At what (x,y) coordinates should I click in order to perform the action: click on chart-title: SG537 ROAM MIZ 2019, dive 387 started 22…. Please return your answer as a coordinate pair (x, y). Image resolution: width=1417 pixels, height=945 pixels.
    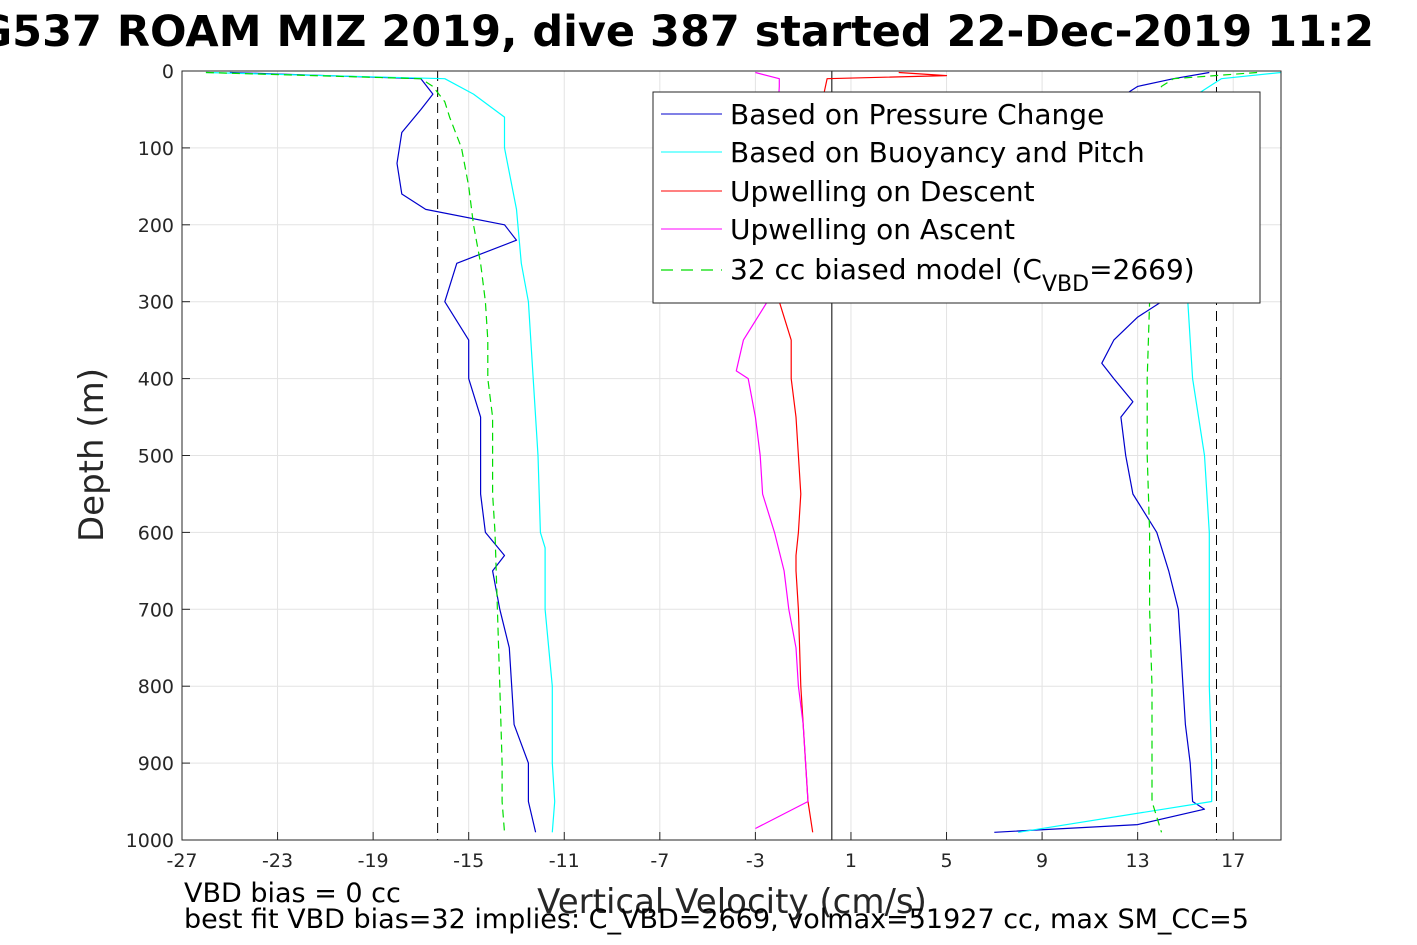
    Looking at the image, I should click on (687, 32).